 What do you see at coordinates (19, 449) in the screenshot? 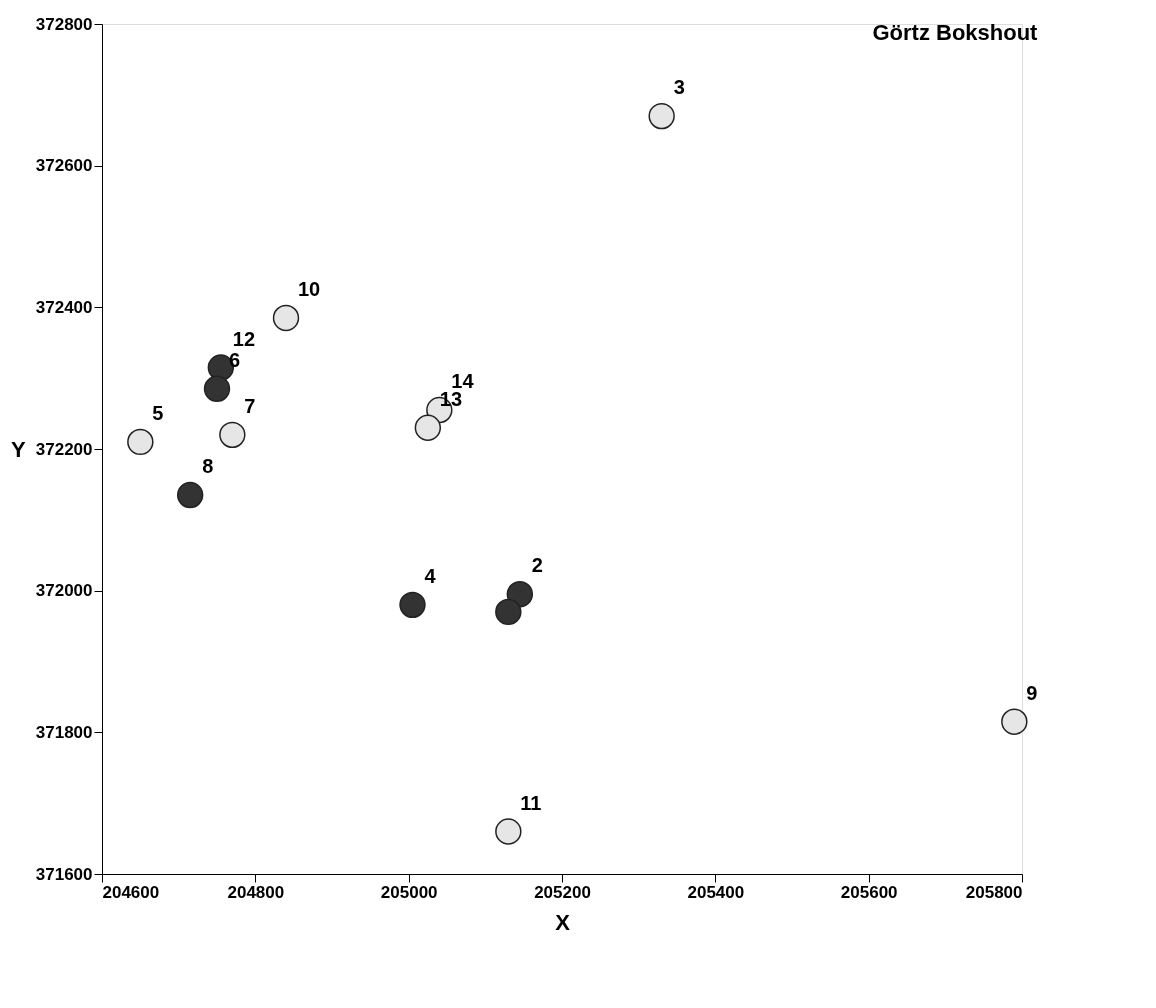
I see `y-axis-title: Y` at bounding box center [19, 449].